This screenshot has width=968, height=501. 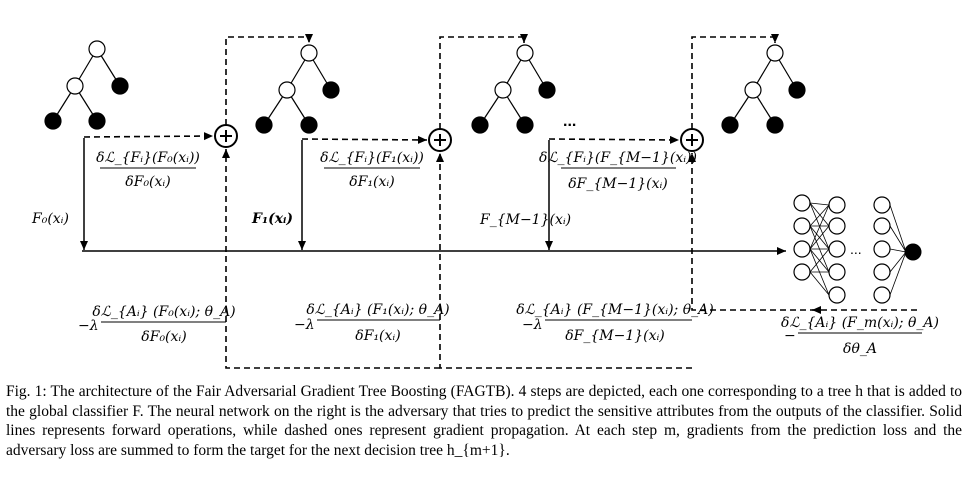 What do you see at coordinates (377, 310) in the screenshot?
I see `adv-grad-num-1: δℒ_{Aᵢ} (F₁(xᵢ); θ_A)` at bounding box center [377, 310].